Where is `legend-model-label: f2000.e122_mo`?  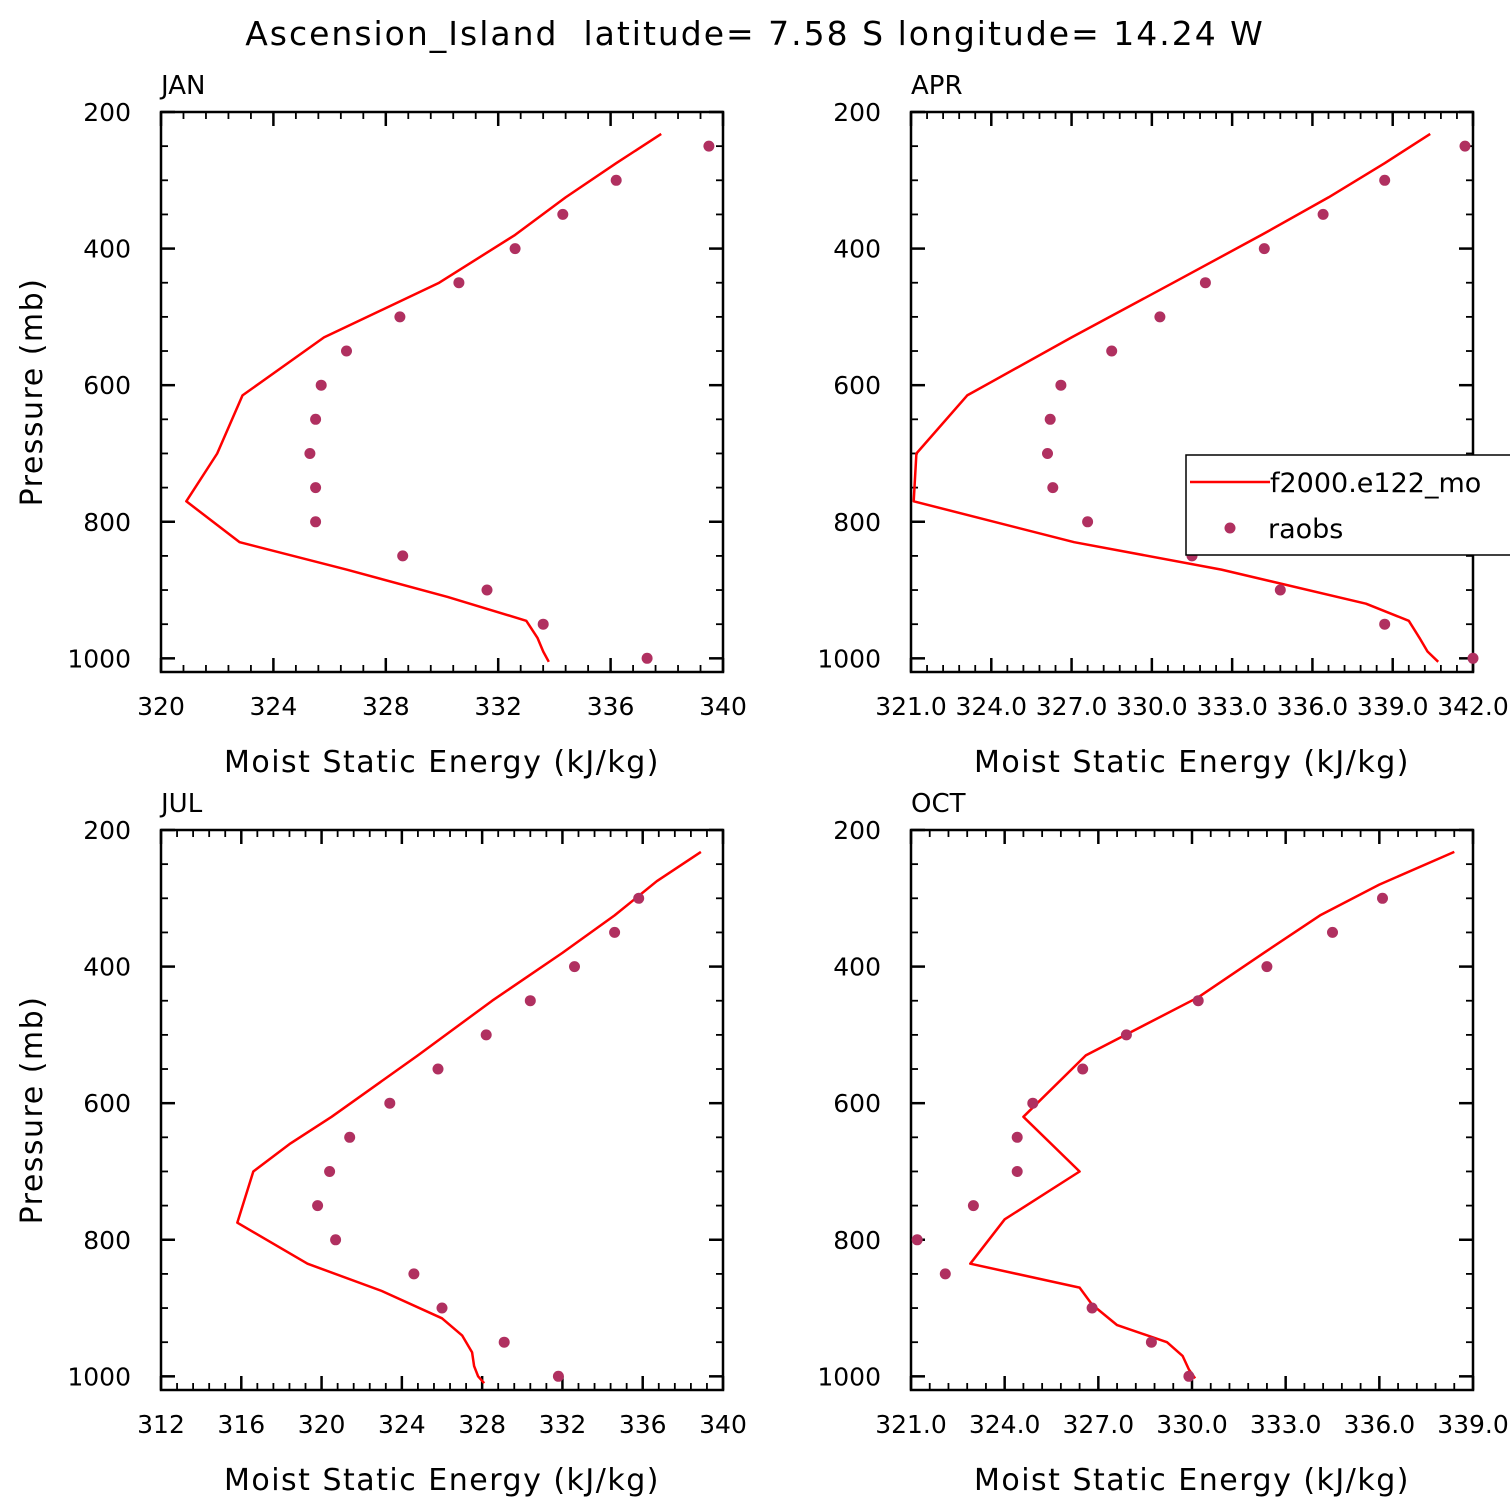 legend-model-label: f2000.e122_mo is located at coordinates (1375, 483).